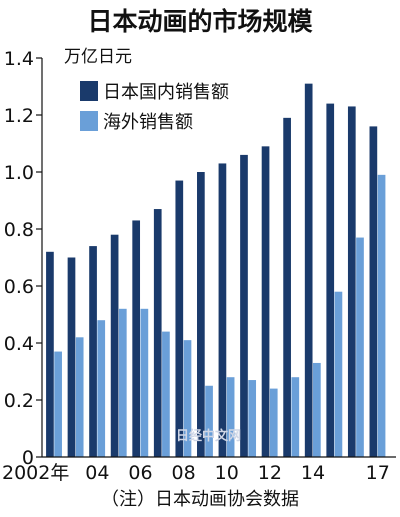  Describe the element at coordinates (330, 280) in the screenshot. I see `bar-domestic-2015` at that location.